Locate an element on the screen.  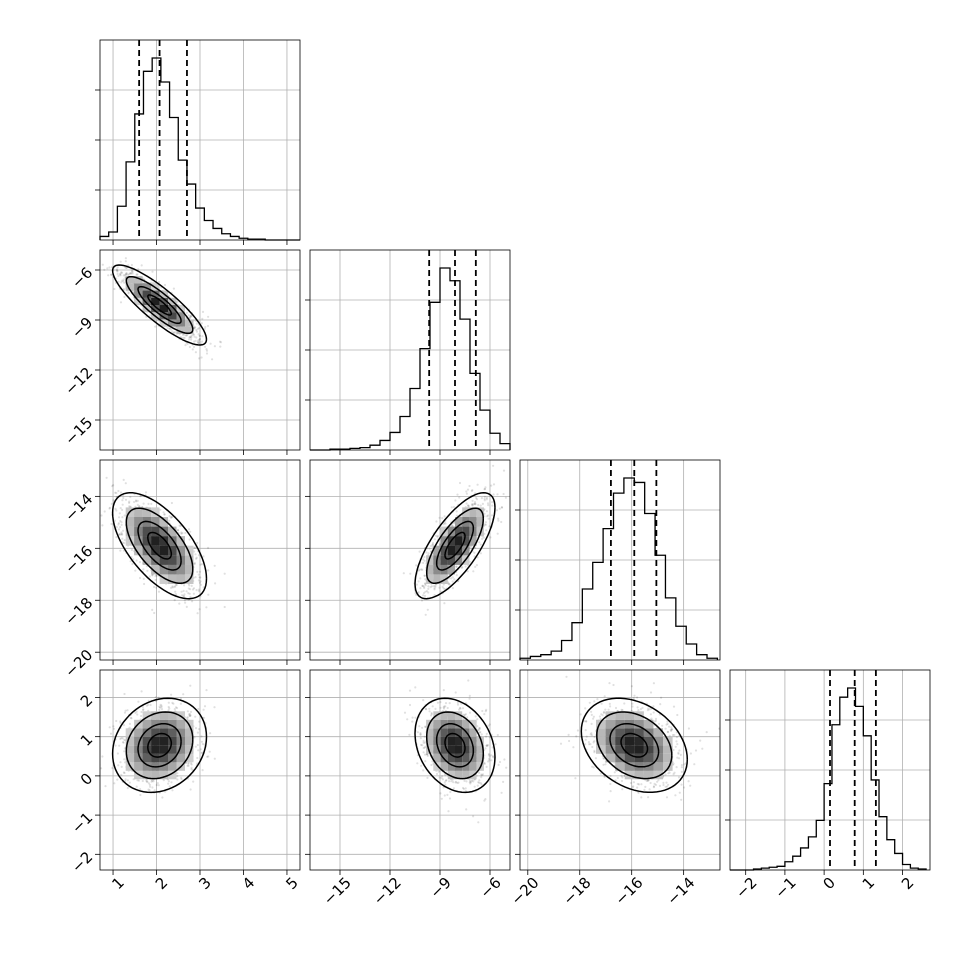
pair-content is located at coordinates (455, 751).